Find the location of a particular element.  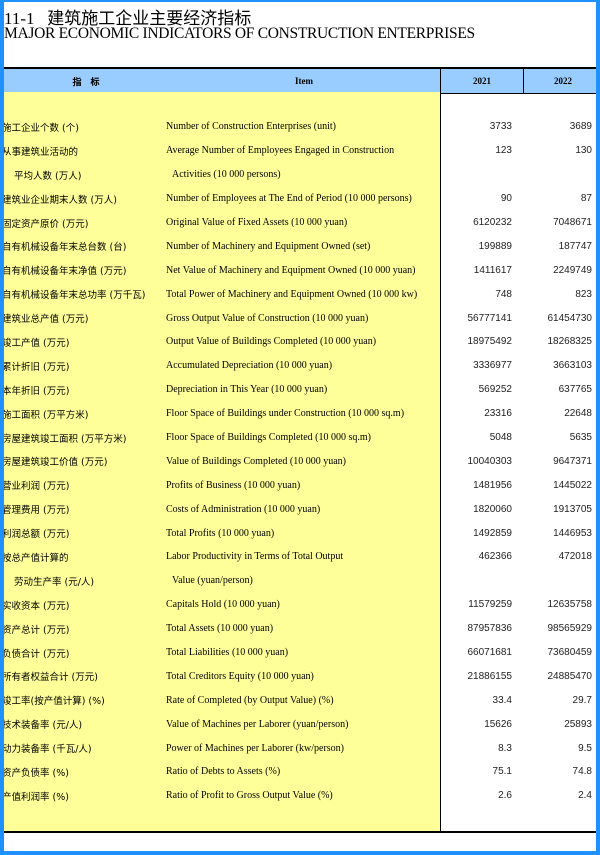

row-label-cn: 实收资本 (万元) is located at coordinates (36, 606).